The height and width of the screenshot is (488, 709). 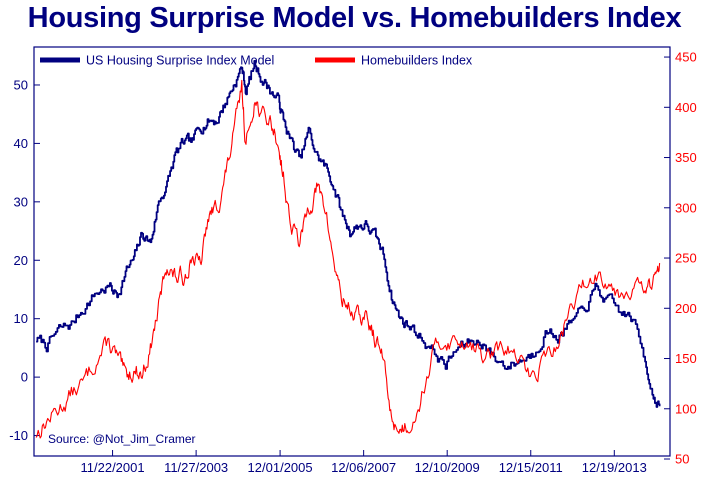 What do you see at coordinates (21, 84) in the screenshot?
I see `left-axis-tick-label: 50` at bounding box center [21, 84].